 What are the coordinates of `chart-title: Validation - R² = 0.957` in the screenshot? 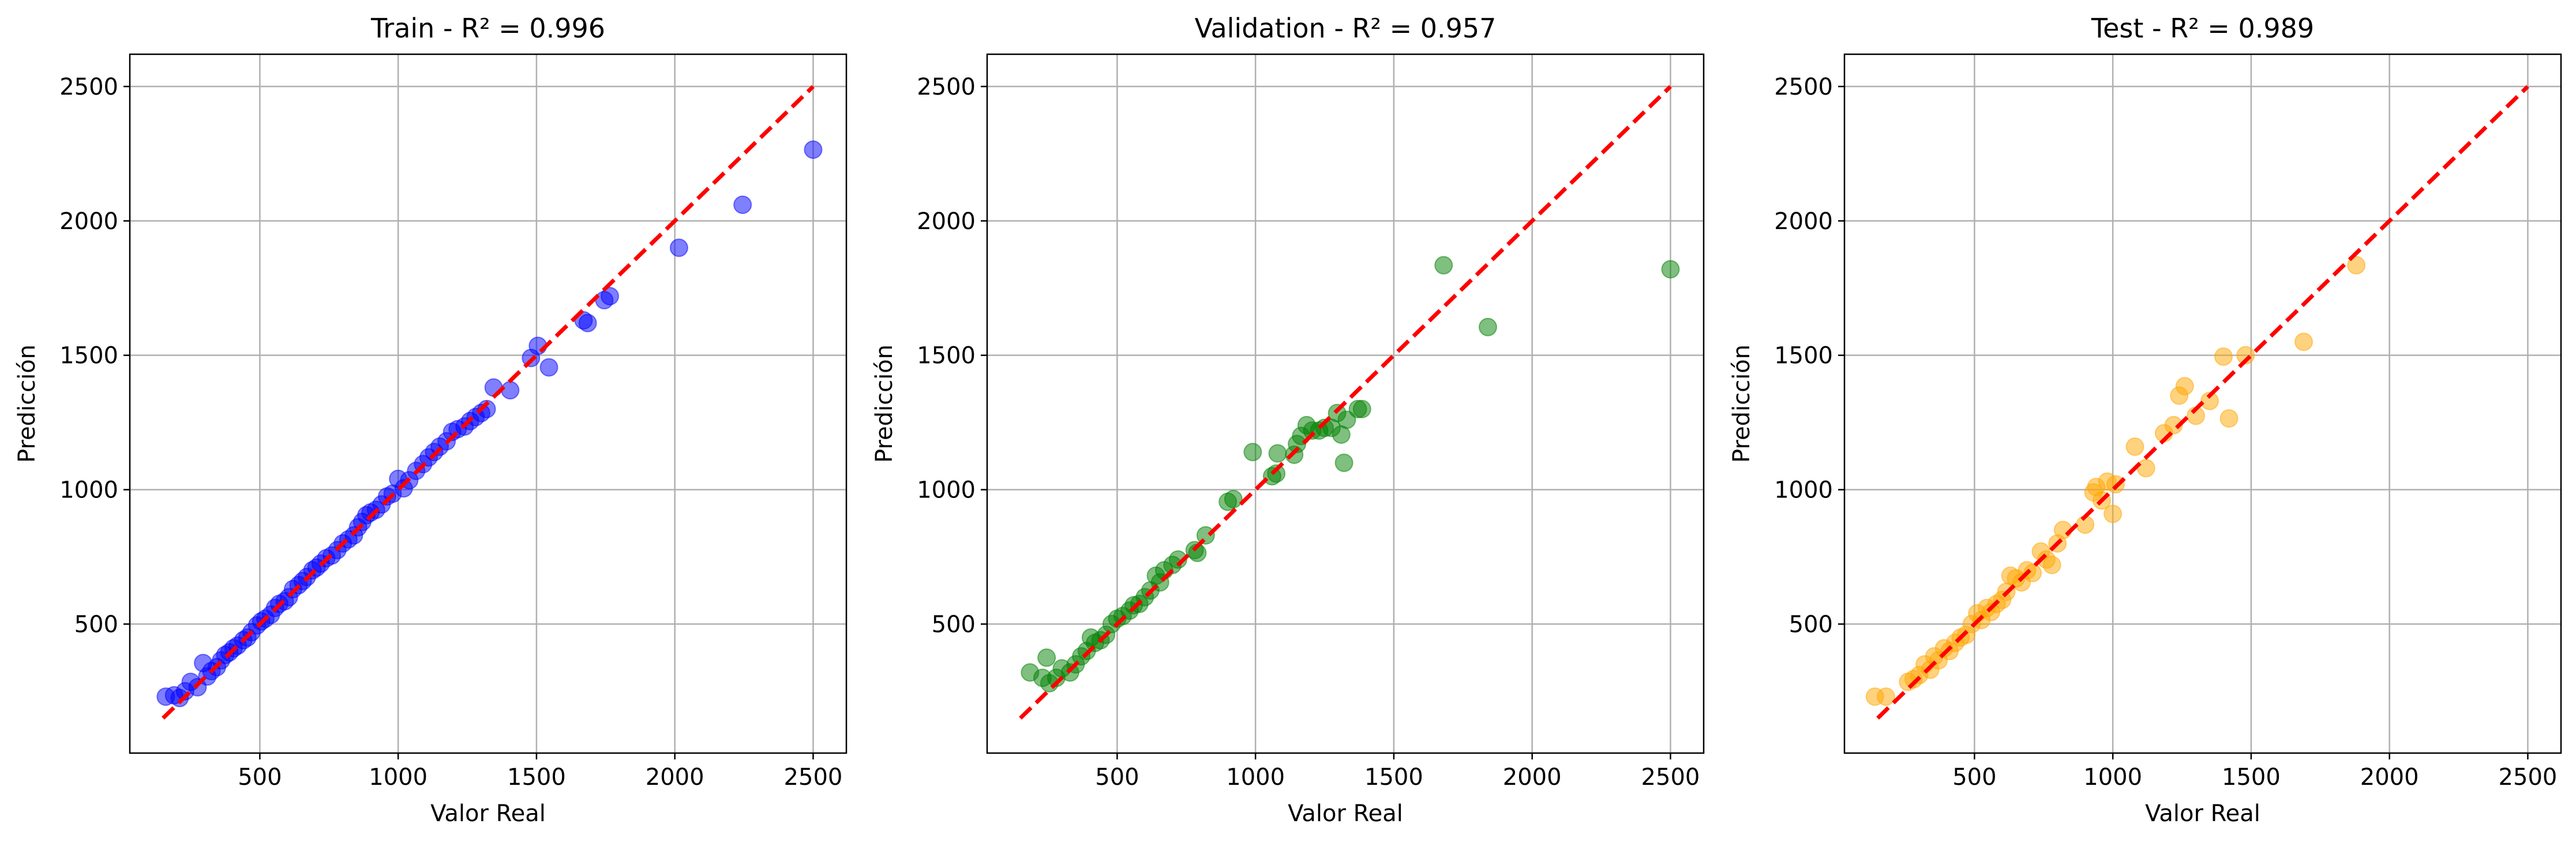 It's located at (1346, 28).